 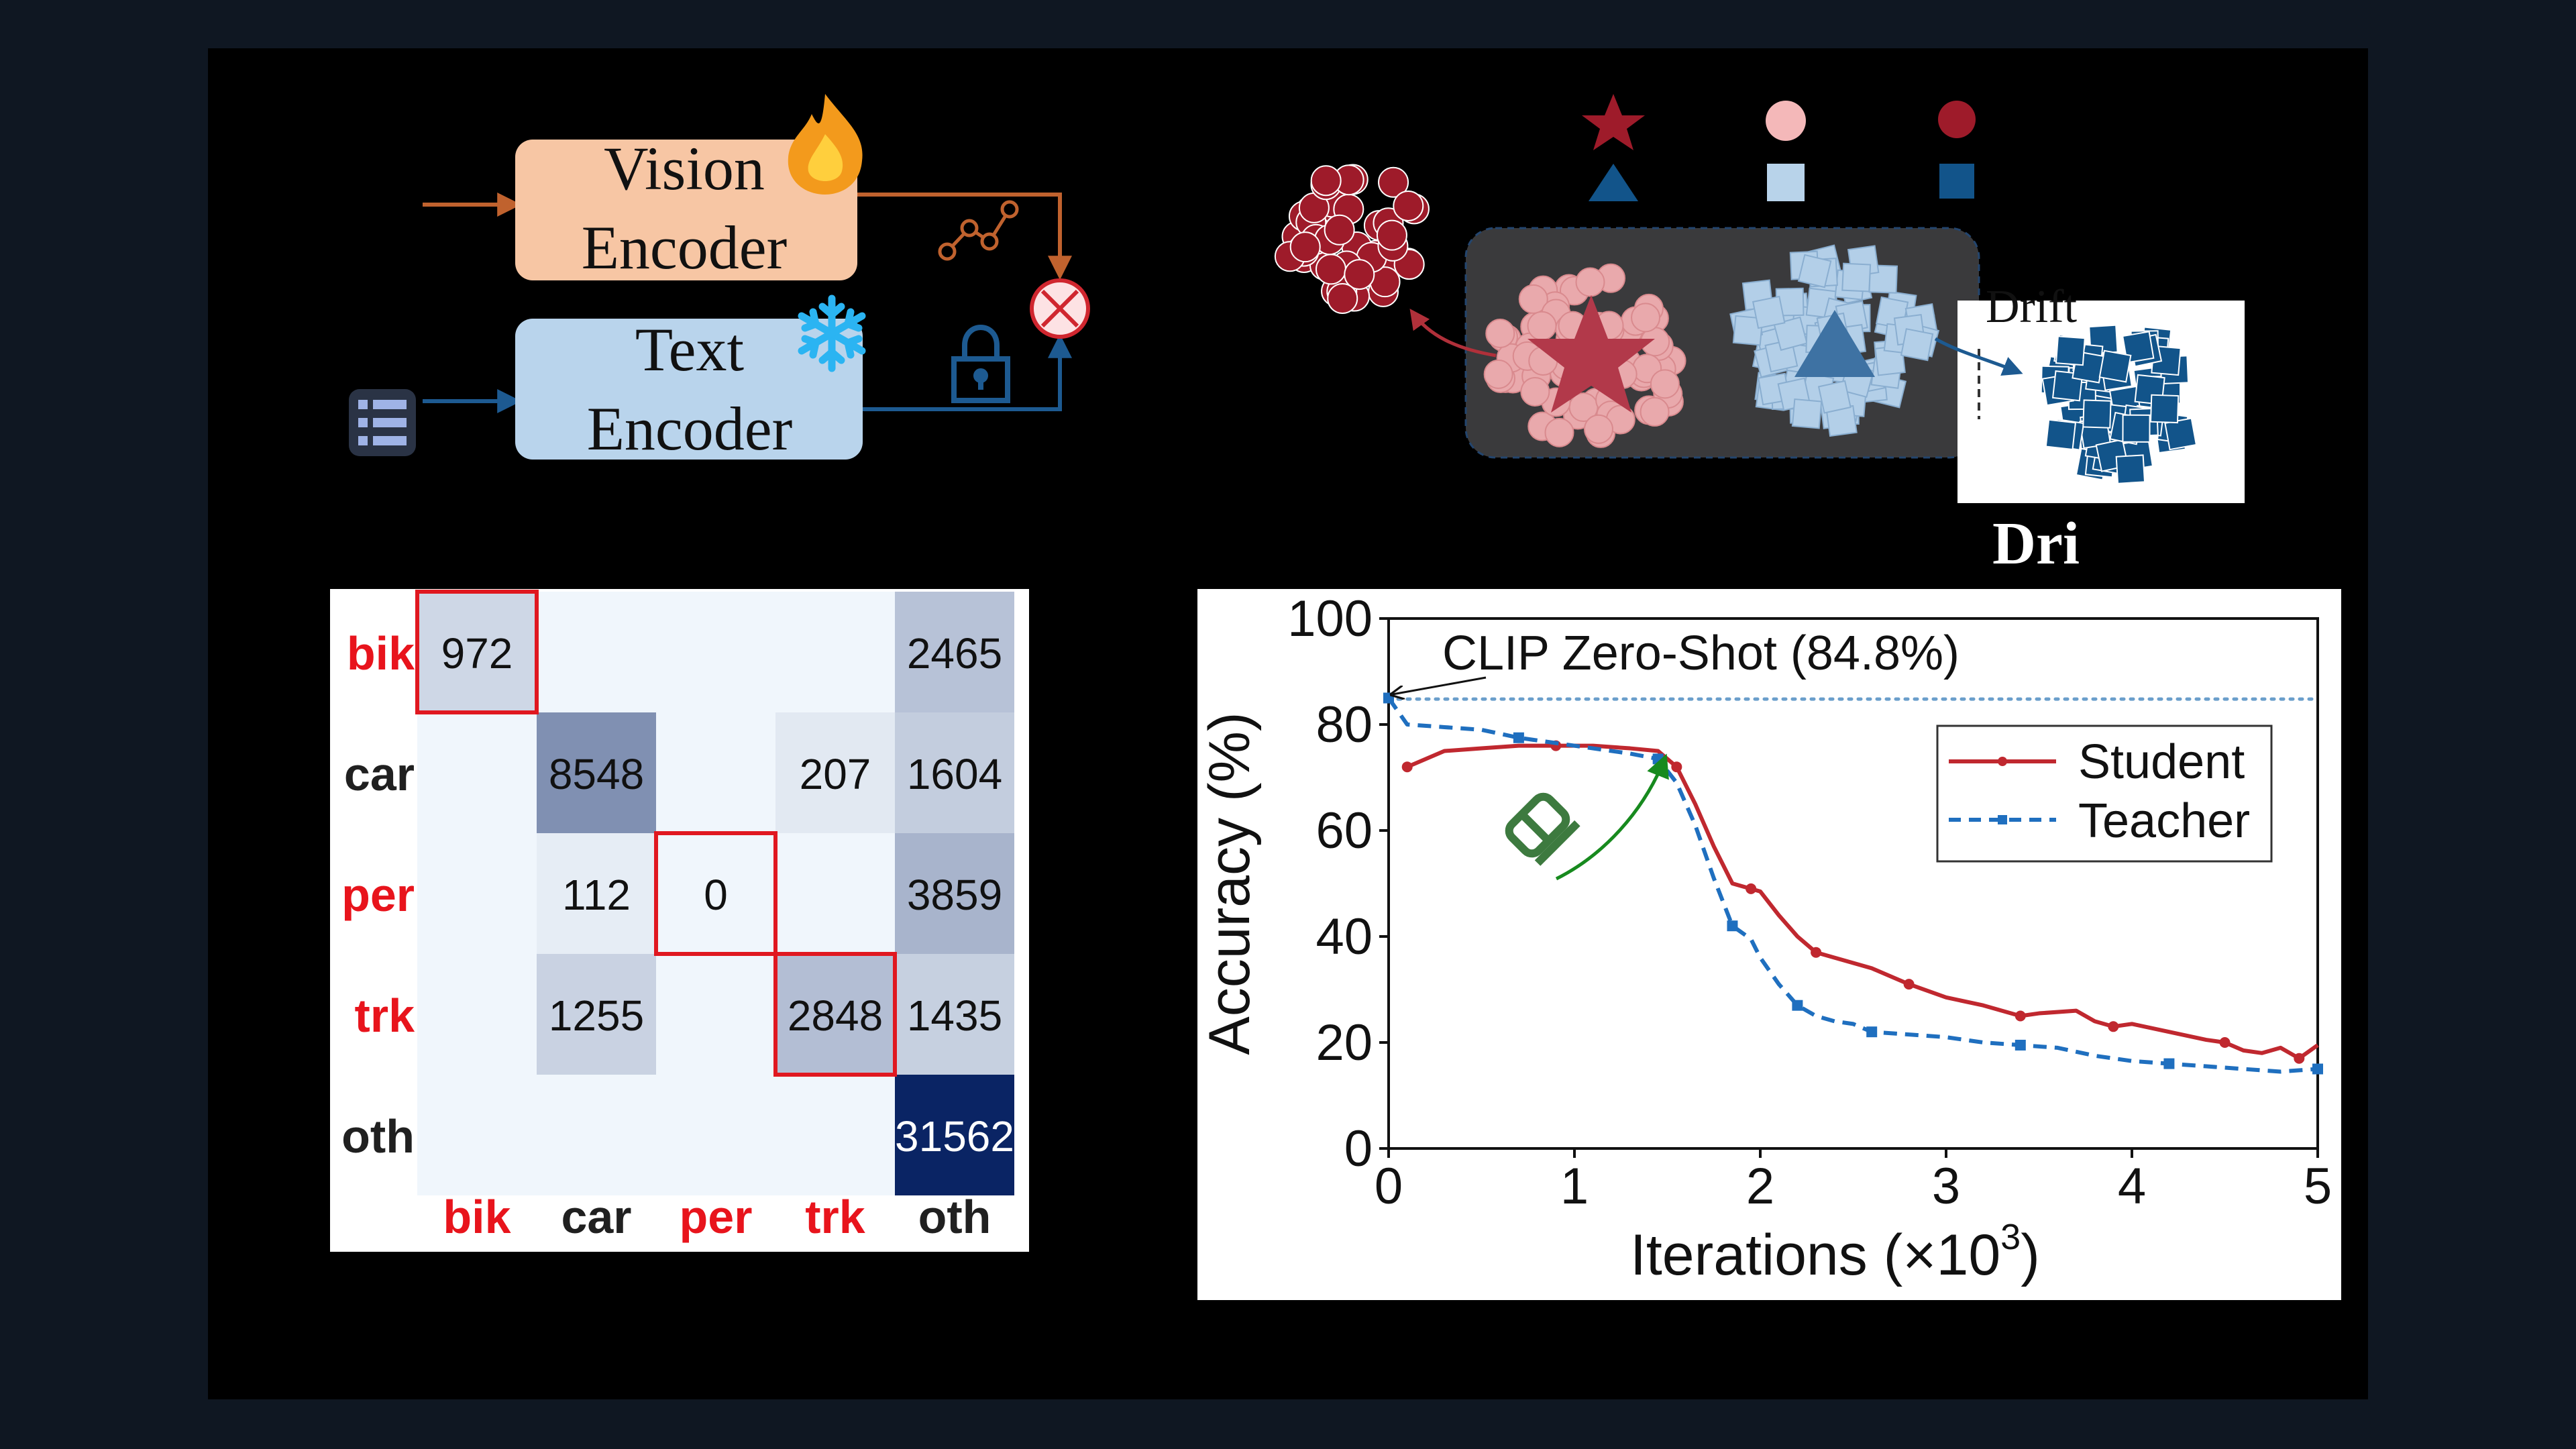 I want to click on y-tick-label: 20, so click(x=1344, y=1042).